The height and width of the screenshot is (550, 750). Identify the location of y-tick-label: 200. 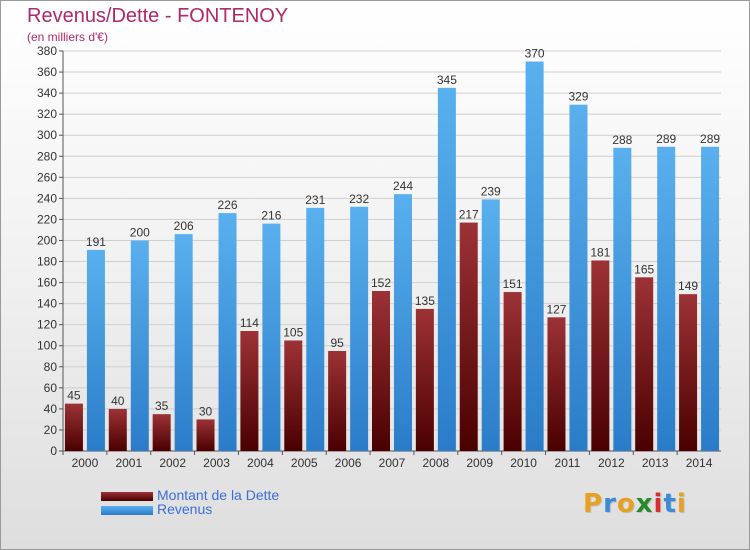
(47, 240).